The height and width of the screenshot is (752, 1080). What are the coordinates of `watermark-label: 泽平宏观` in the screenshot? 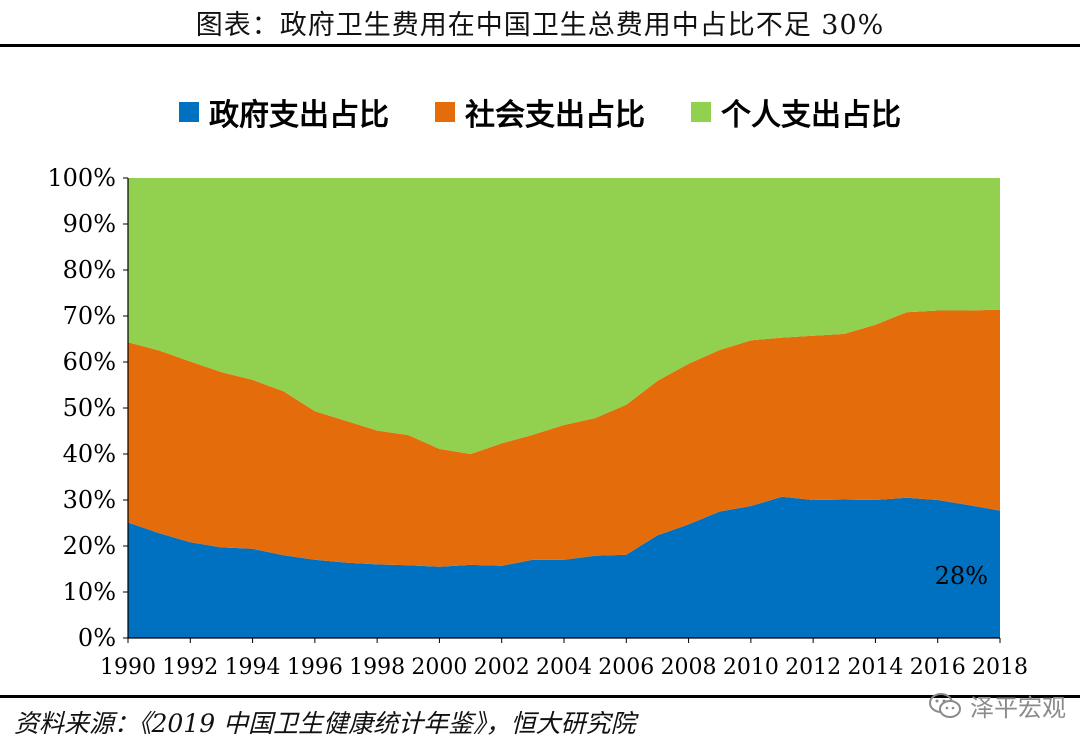 It's located at (1018, 708).